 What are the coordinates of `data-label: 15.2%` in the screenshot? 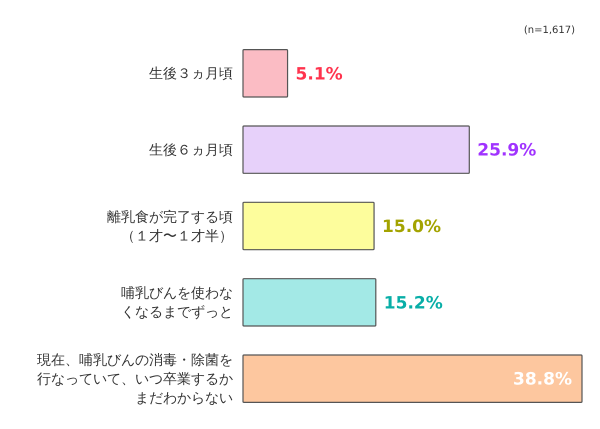 It's located at (413, 303).